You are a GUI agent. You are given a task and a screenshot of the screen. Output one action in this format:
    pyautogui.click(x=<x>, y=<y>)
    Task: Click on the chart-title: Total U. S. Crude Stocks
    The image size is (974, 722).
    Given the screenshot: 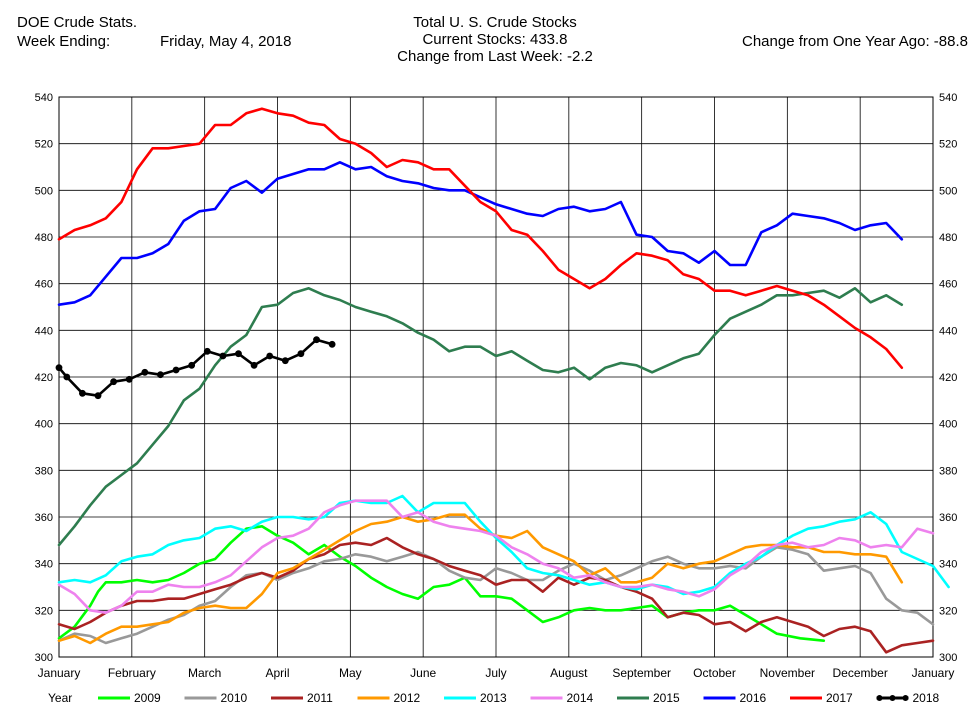 What is the action you would take?
    pyautogui.click(x=495, y=22)
    